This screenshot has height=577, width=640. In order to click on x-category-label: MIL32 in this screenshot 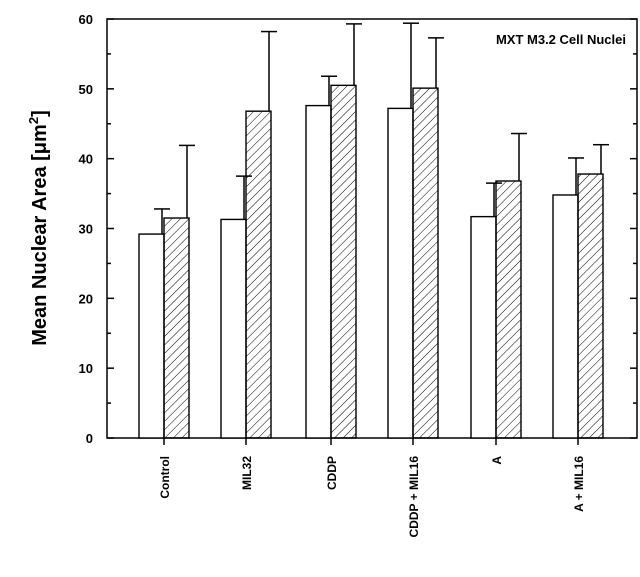, I will do `click(247, 473)`.